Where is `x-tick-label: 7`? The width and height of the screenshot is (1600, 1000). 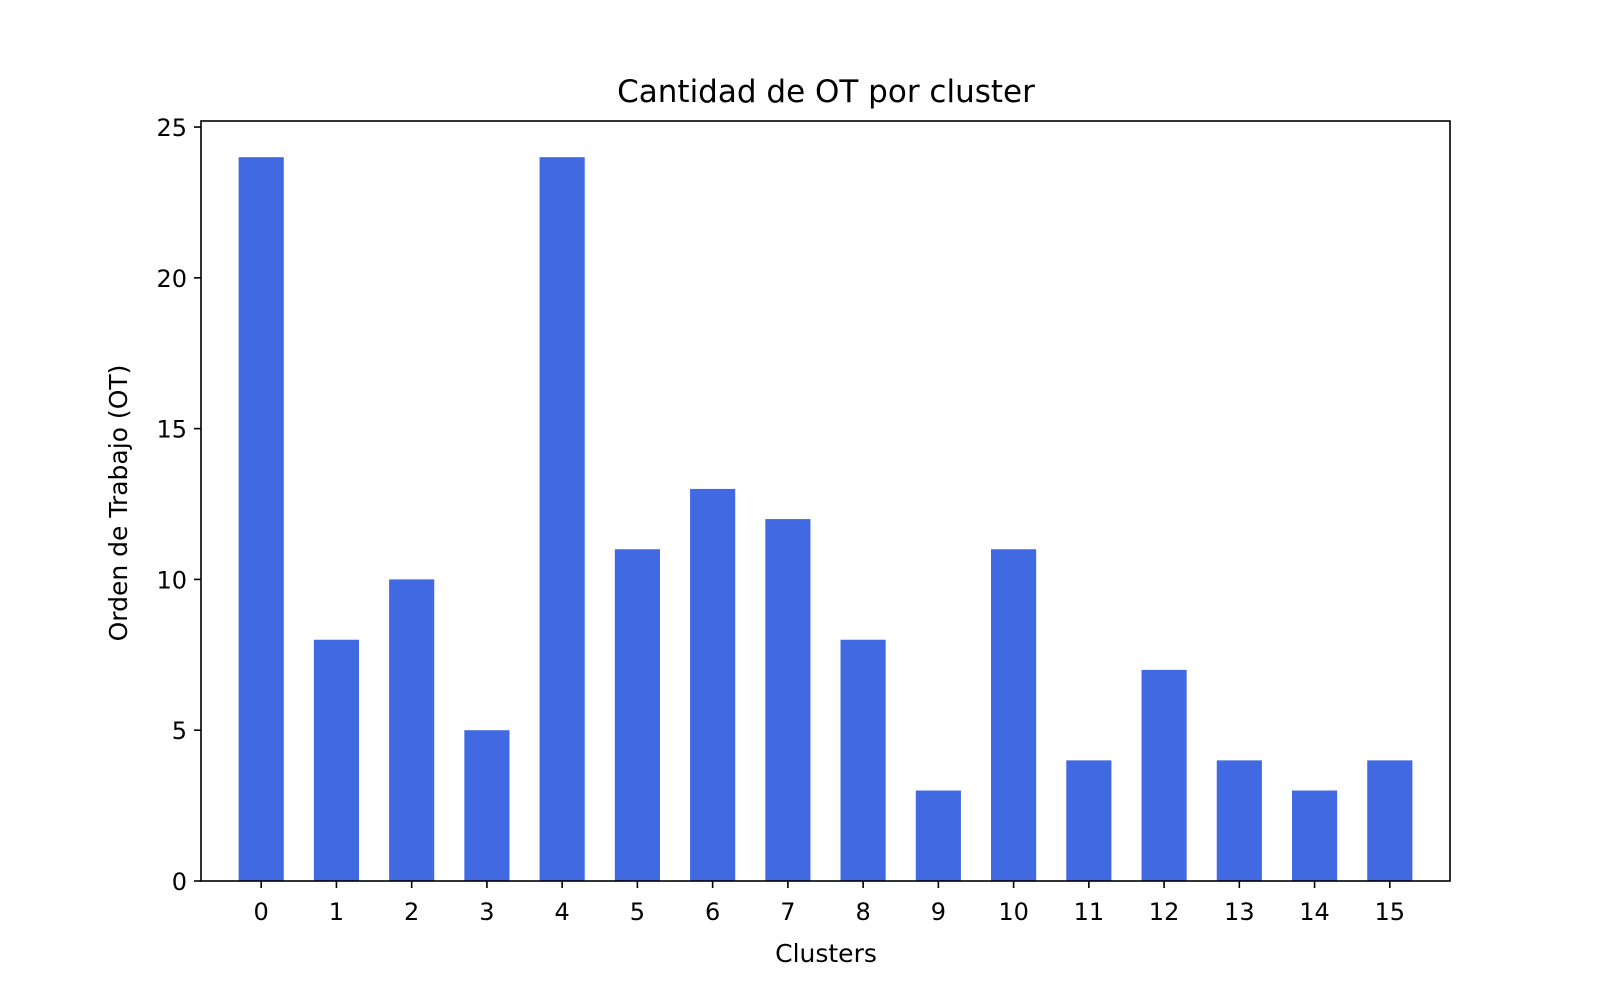
x-tick-label: 7 is located at coordinates (787, 912).